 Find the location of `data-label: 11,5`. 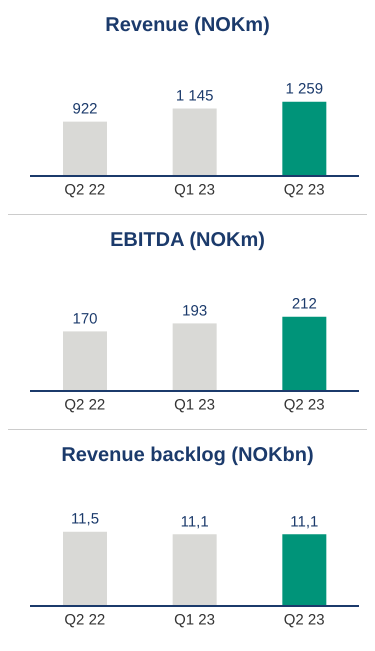

data-label: 11,5 is located at coordinates (85, 519).